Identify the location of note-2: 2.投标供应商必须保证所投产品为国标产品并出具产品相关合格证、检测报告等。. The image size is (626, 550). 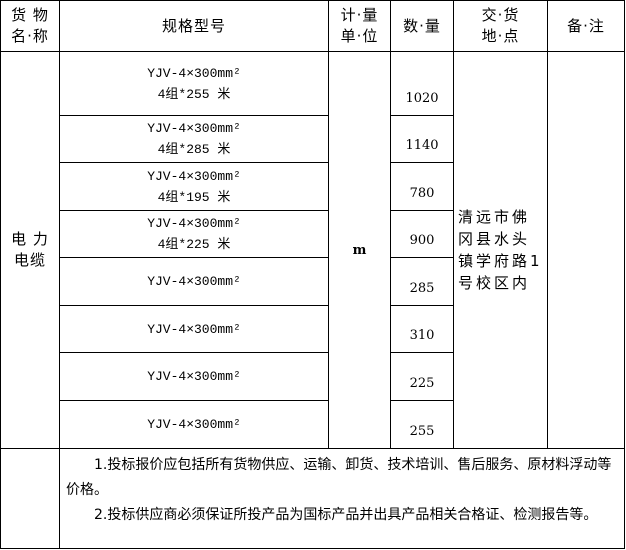
(346, 515).